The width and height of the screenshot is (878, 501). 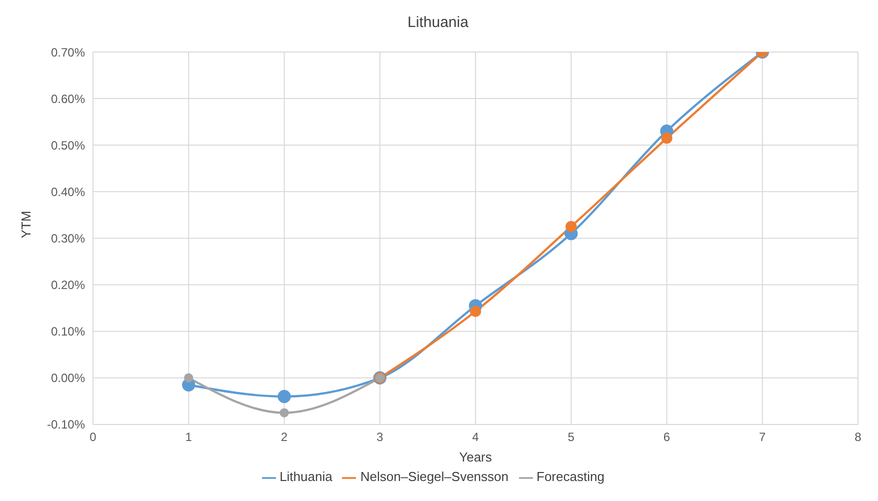 What do you see at coordinates (476, 437) in the screenshot?
I see `x-tick-label: 4` at bounding box center [476, 437].